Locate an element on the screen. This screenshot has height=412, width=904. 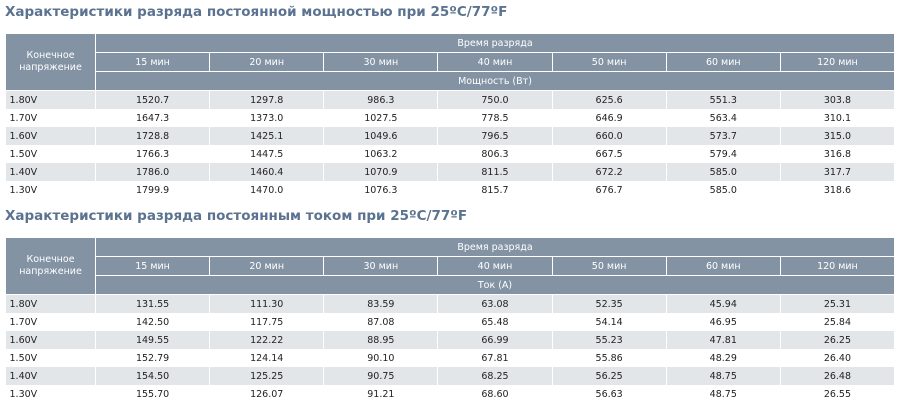
value-cell: 811.5 is located at coordinates (495, 172).